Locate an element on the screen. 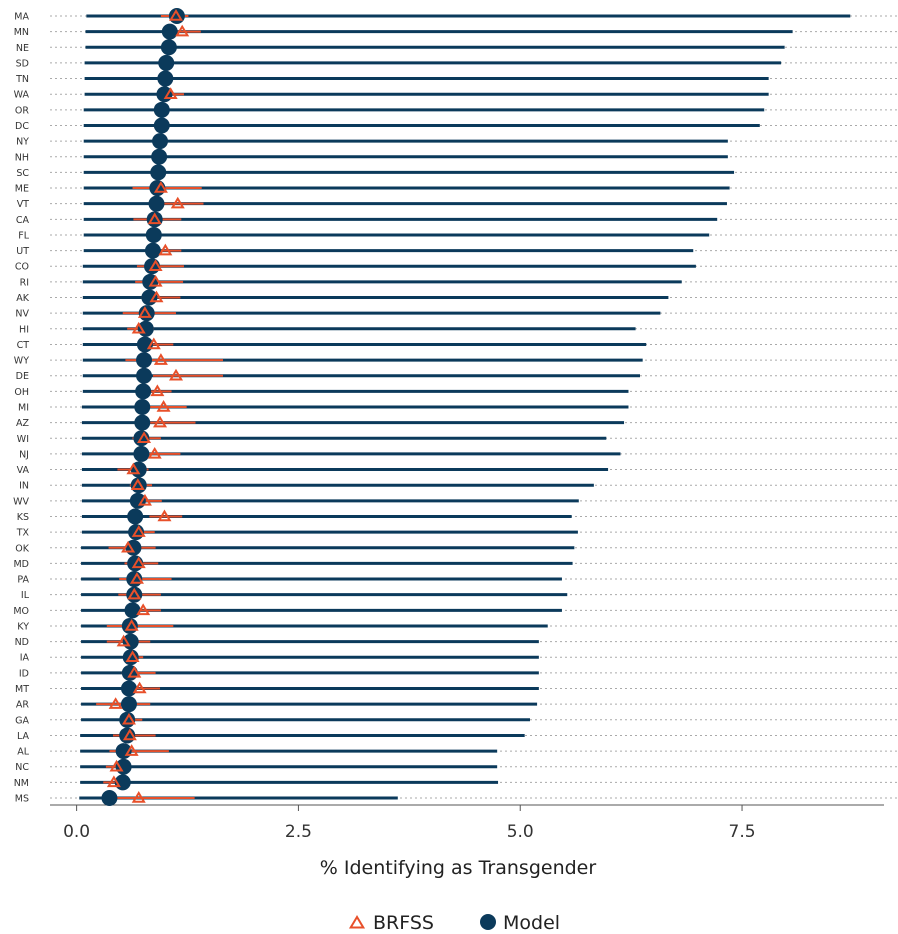 The height and width of the screenshot is (934, 898). brfss-point-wi is located at coordinates (144, 437).